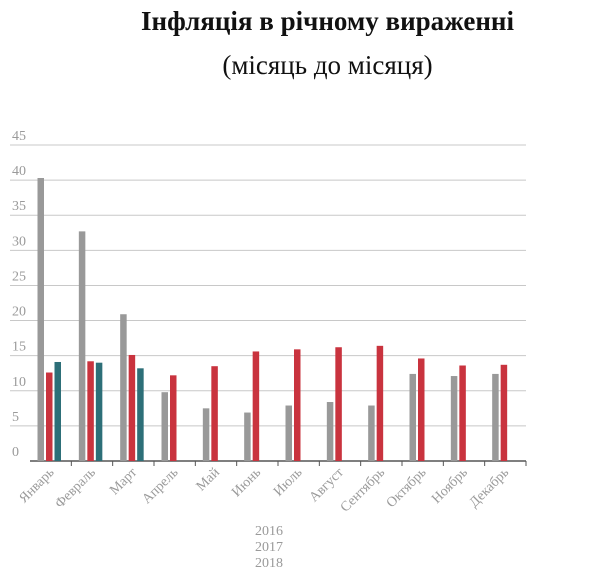 The image size is (615, 573). What do you see at coordinates (75, 488) in the screenshot?
I see `x-tick-label: Февраль` at bounding box center [75, 488].